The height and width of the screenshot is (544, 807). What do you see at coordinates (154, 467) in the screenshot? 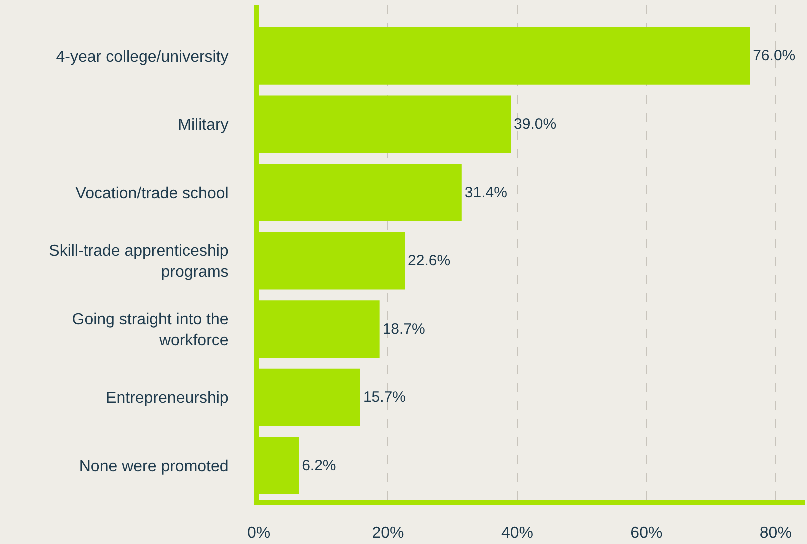
I see `y-tick-label: None were promoted` at bounding box center [154, 467].